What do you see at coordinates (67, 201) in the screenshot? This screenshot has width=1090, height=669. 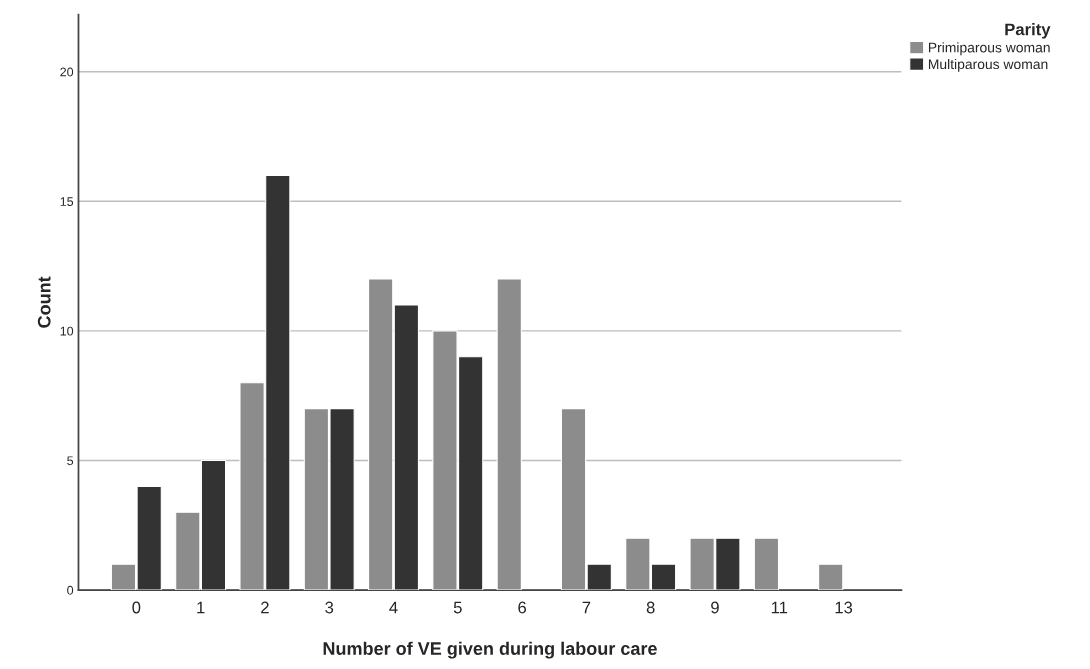 I see `y-tick-label: 15` at bounding box center [67, 201].